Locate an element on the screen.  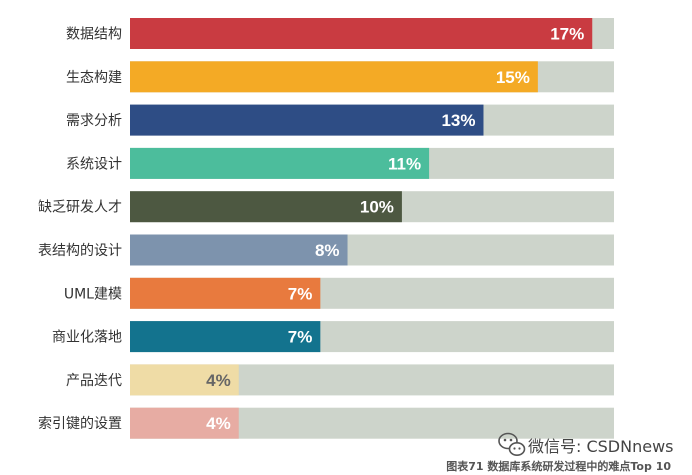
category-label: 生态构建 is located at coordinates (94, 78).